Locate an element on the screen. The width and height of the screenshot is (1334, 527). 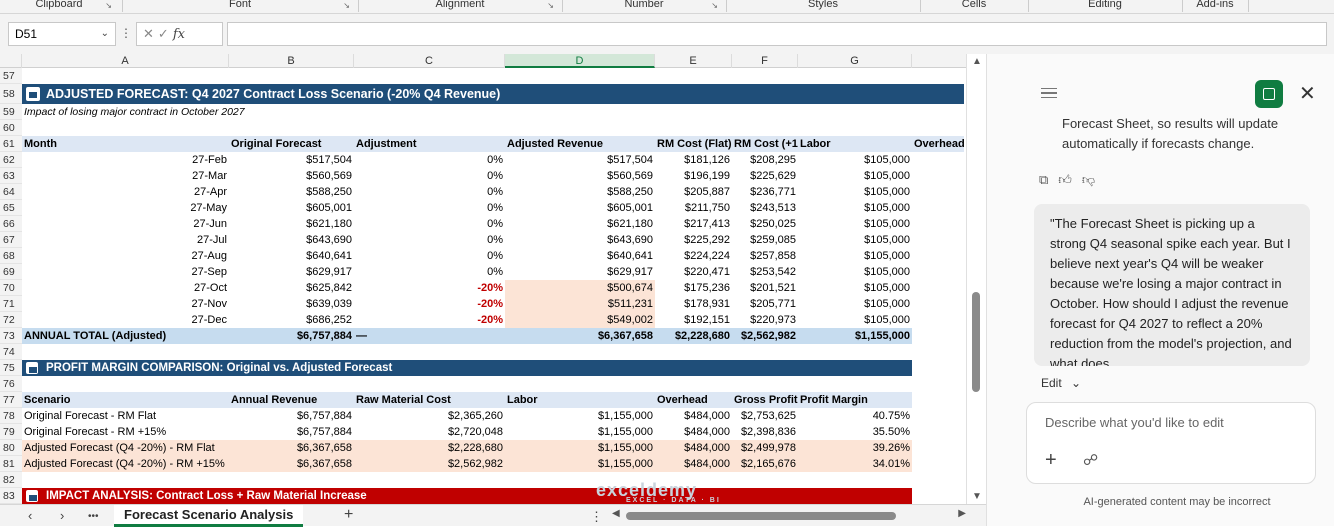
row-header: 82 is located at coordinates (11, 480).